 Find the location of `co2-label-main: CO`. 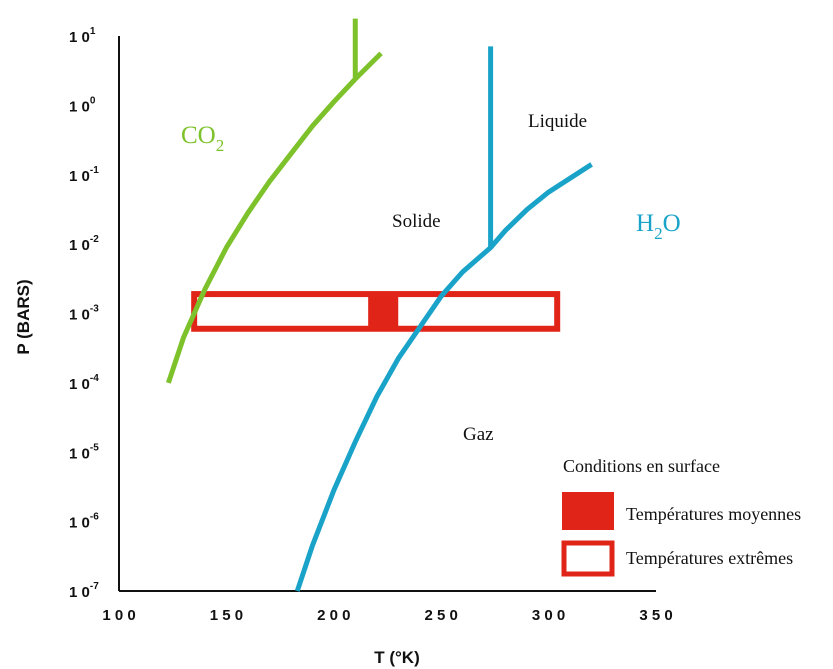

co2-label-main: CO is located at coordinates (198, 135).